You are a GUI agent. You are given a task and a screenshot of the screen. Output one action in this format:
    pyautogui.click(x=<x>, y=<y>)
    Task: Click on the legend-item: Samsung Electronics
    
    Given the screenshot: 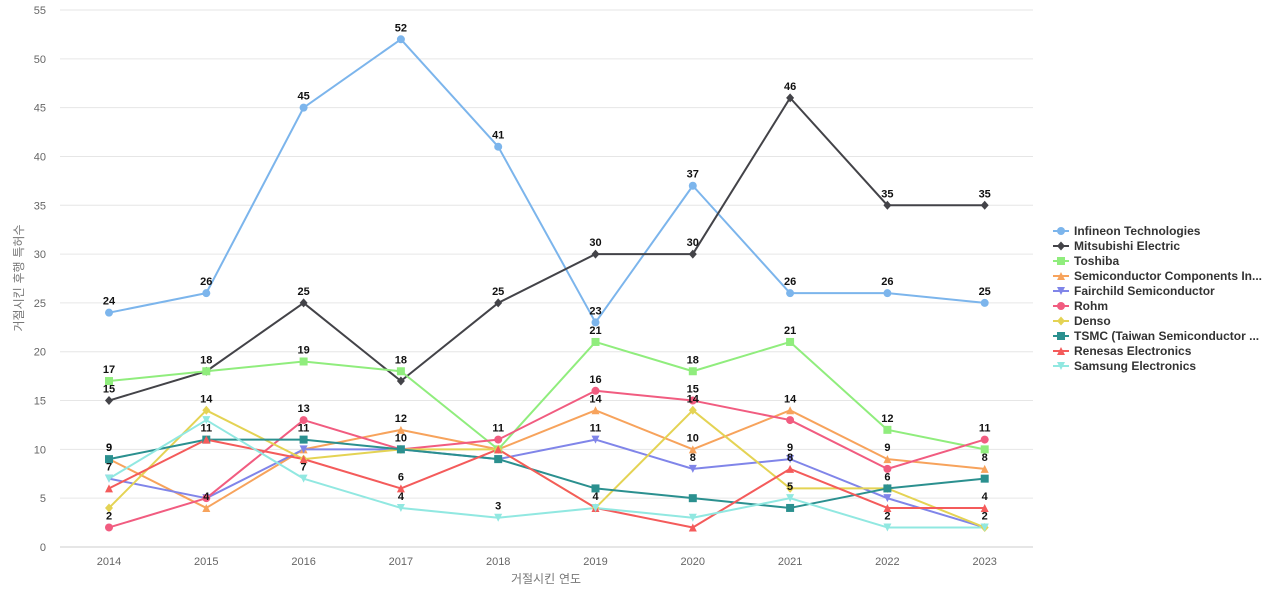 What is the action you would take?
    pyautogui.click(x=1124, y=366)
    